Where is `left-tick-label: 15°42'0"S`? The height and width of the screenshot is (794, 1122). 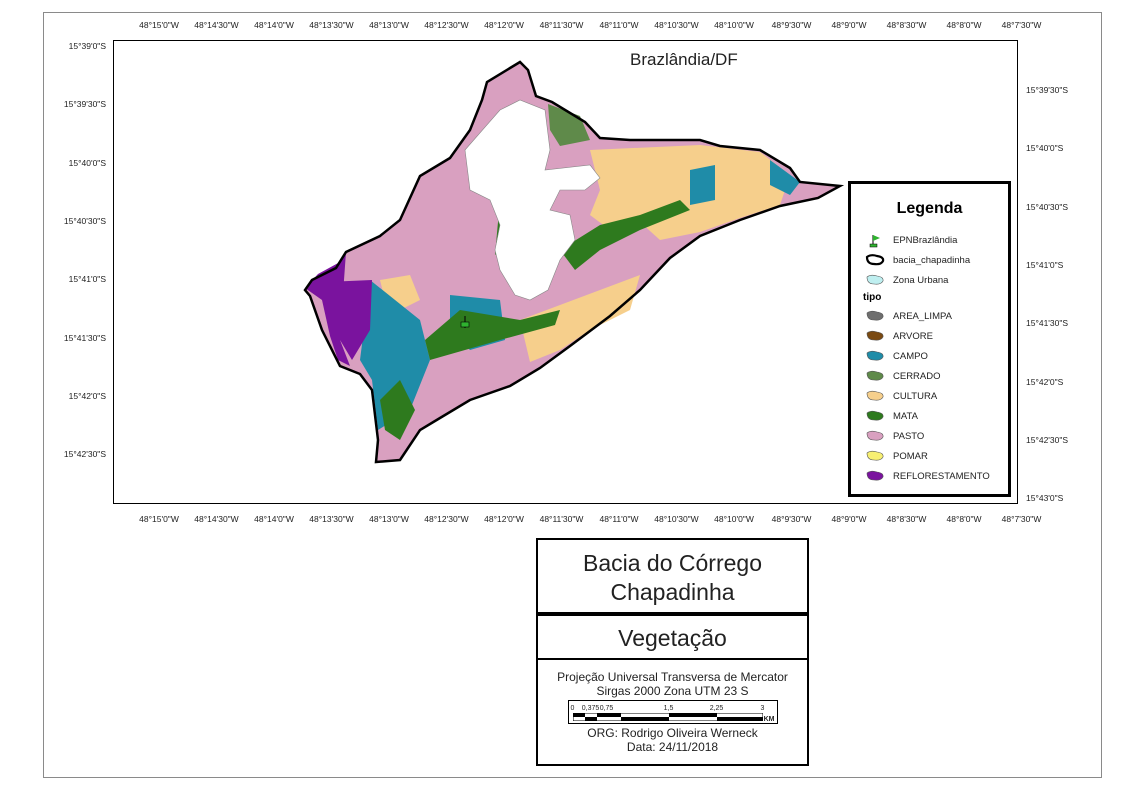 left-tick-label: 15°42'0"S is located at coordinates (87, 395).